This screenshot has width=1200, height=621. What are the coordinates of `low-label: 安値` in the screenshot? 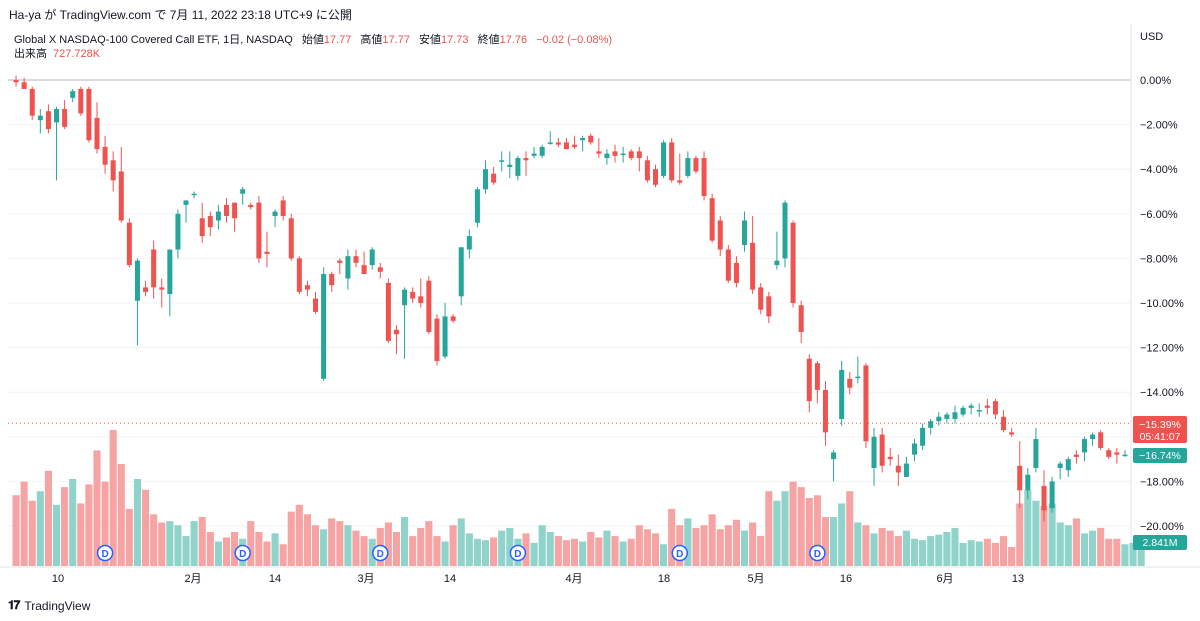 It's located at (430, 40).